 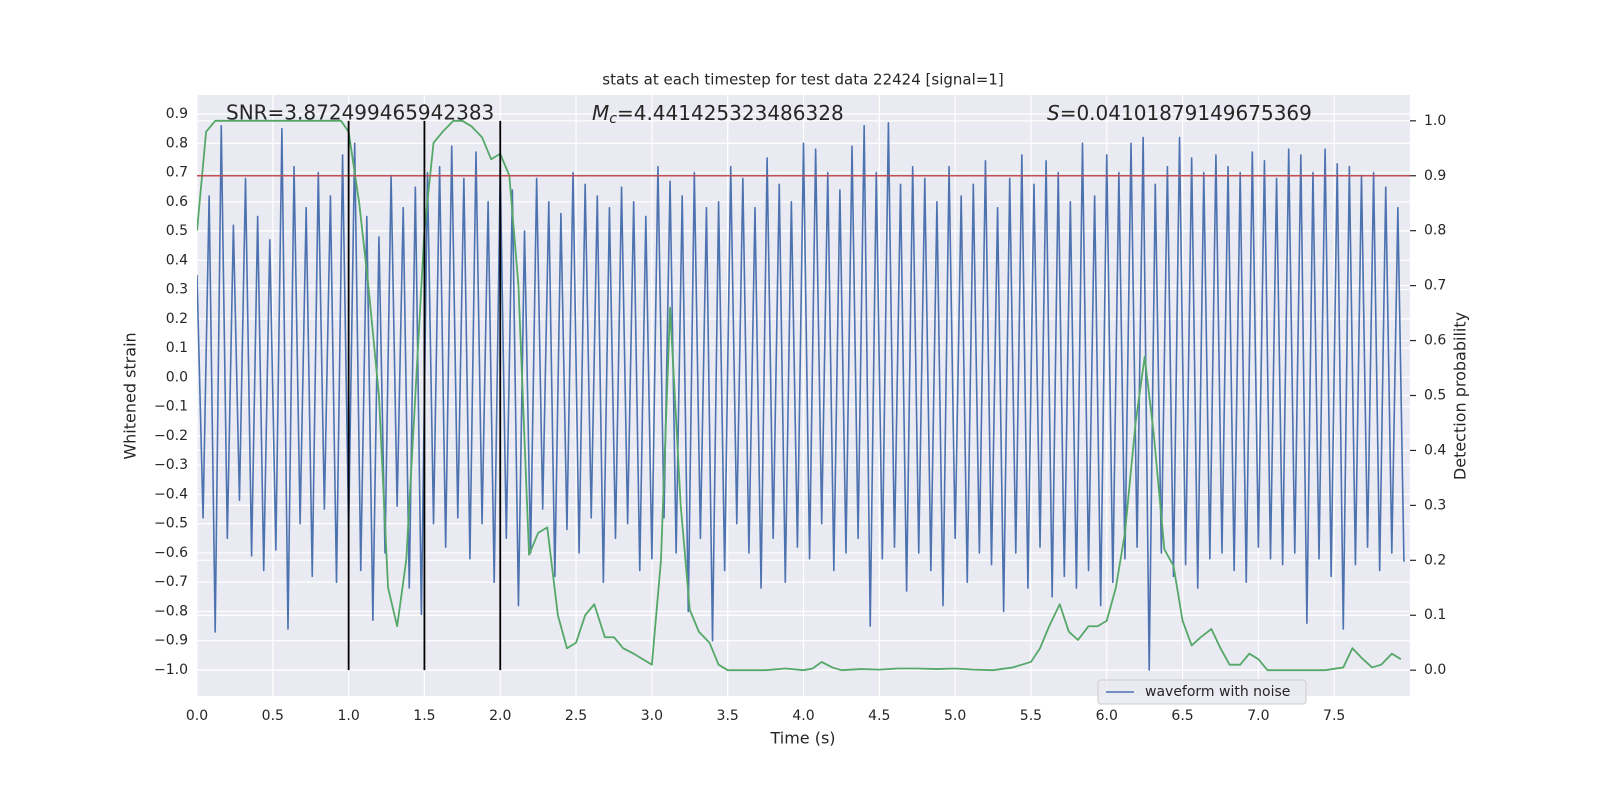 What do you see at coordinates (130, 395) in the screenshot?
I see `y-axis-label: Whitened strain` at bounding box center [130, 395].